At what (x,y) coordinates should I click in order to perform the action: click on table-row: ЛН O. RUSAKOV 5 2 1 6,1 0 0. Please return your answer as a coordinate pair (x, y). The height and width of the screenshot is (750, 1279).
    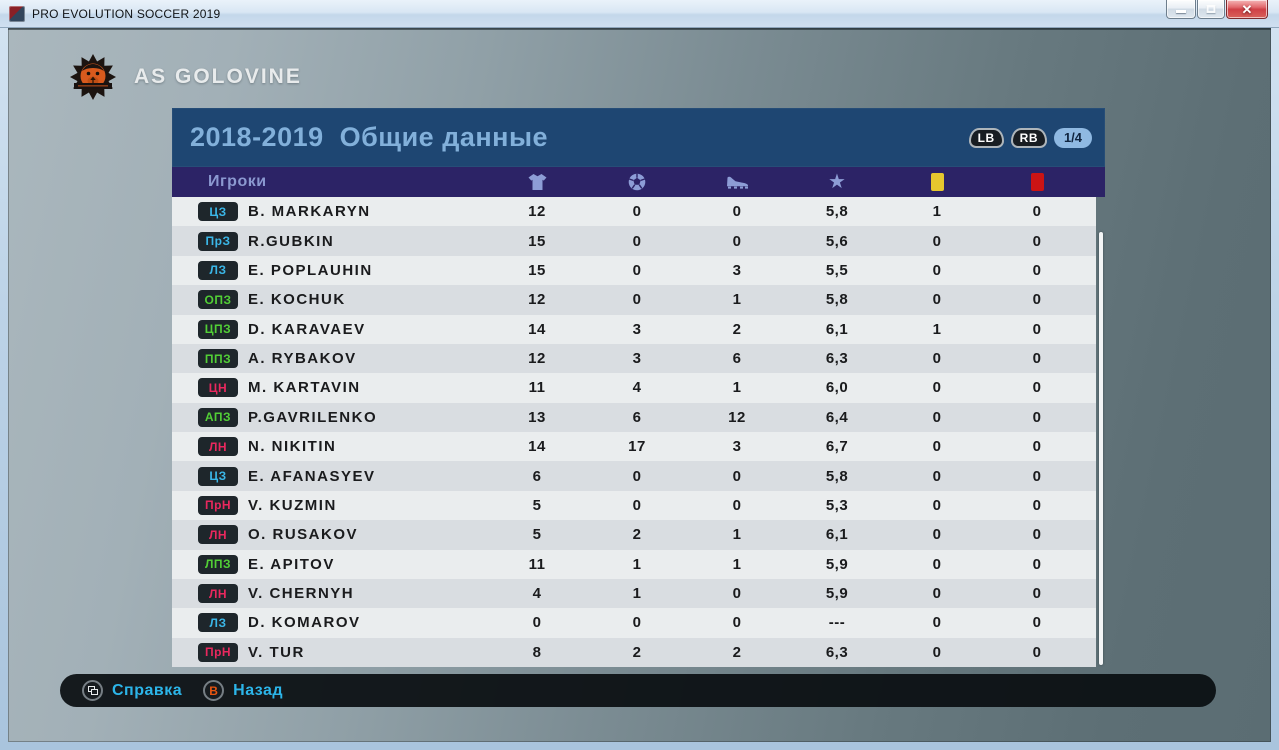
    Looking at the image, I should click on (634, 535).